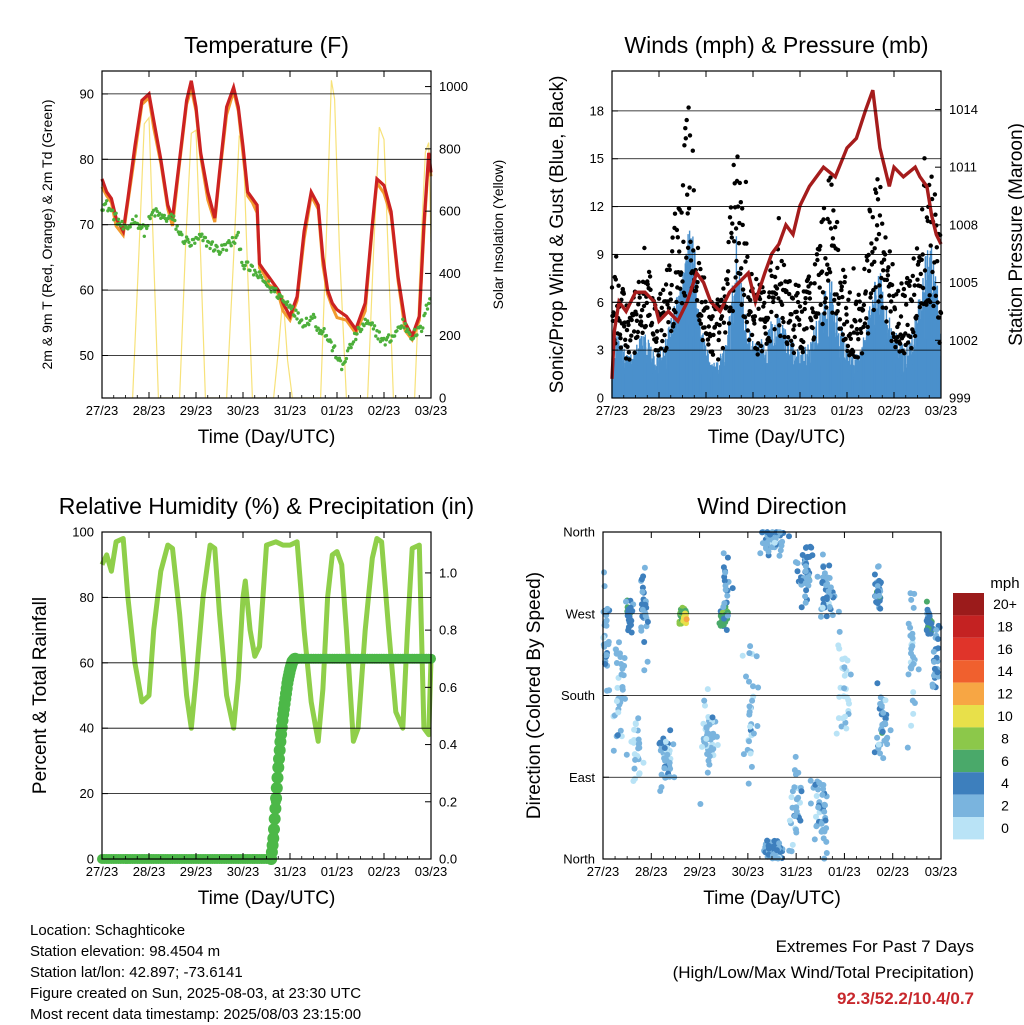 This screenshot has width=1024, height=1025. I want to click on temp-ytick-label: 90, so click(87, 93).